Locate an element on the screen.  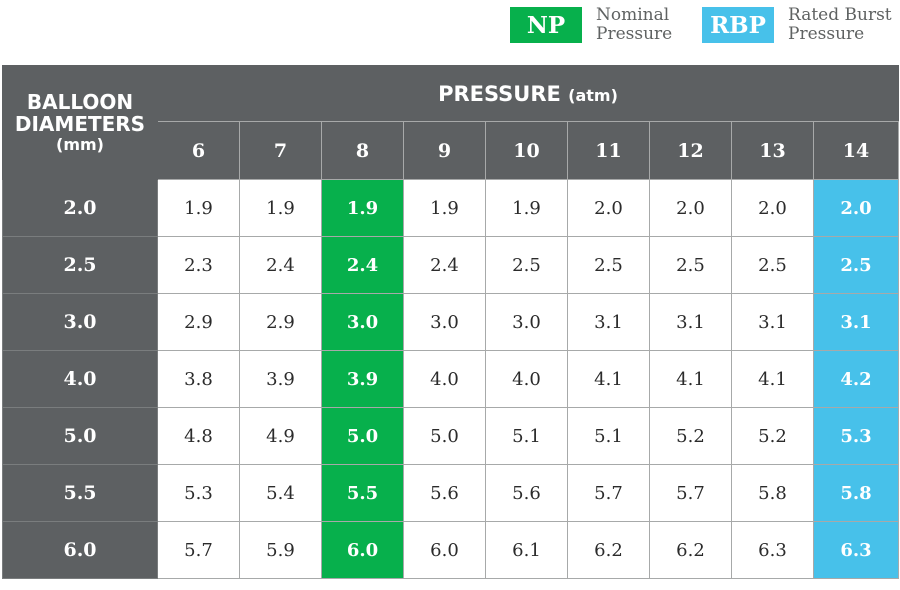
column-header-row: 6 7 8 9 10 11 12 13 14 is located at coordinates (451, 150).